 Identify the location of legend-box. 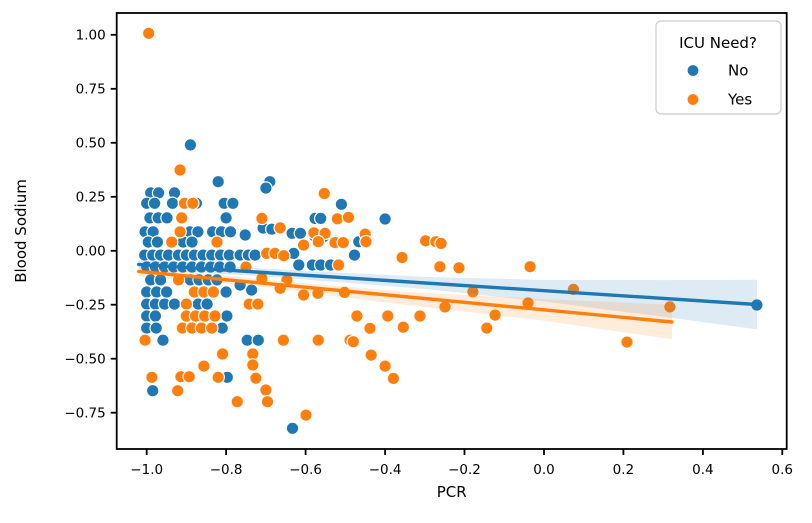
(718, 67).